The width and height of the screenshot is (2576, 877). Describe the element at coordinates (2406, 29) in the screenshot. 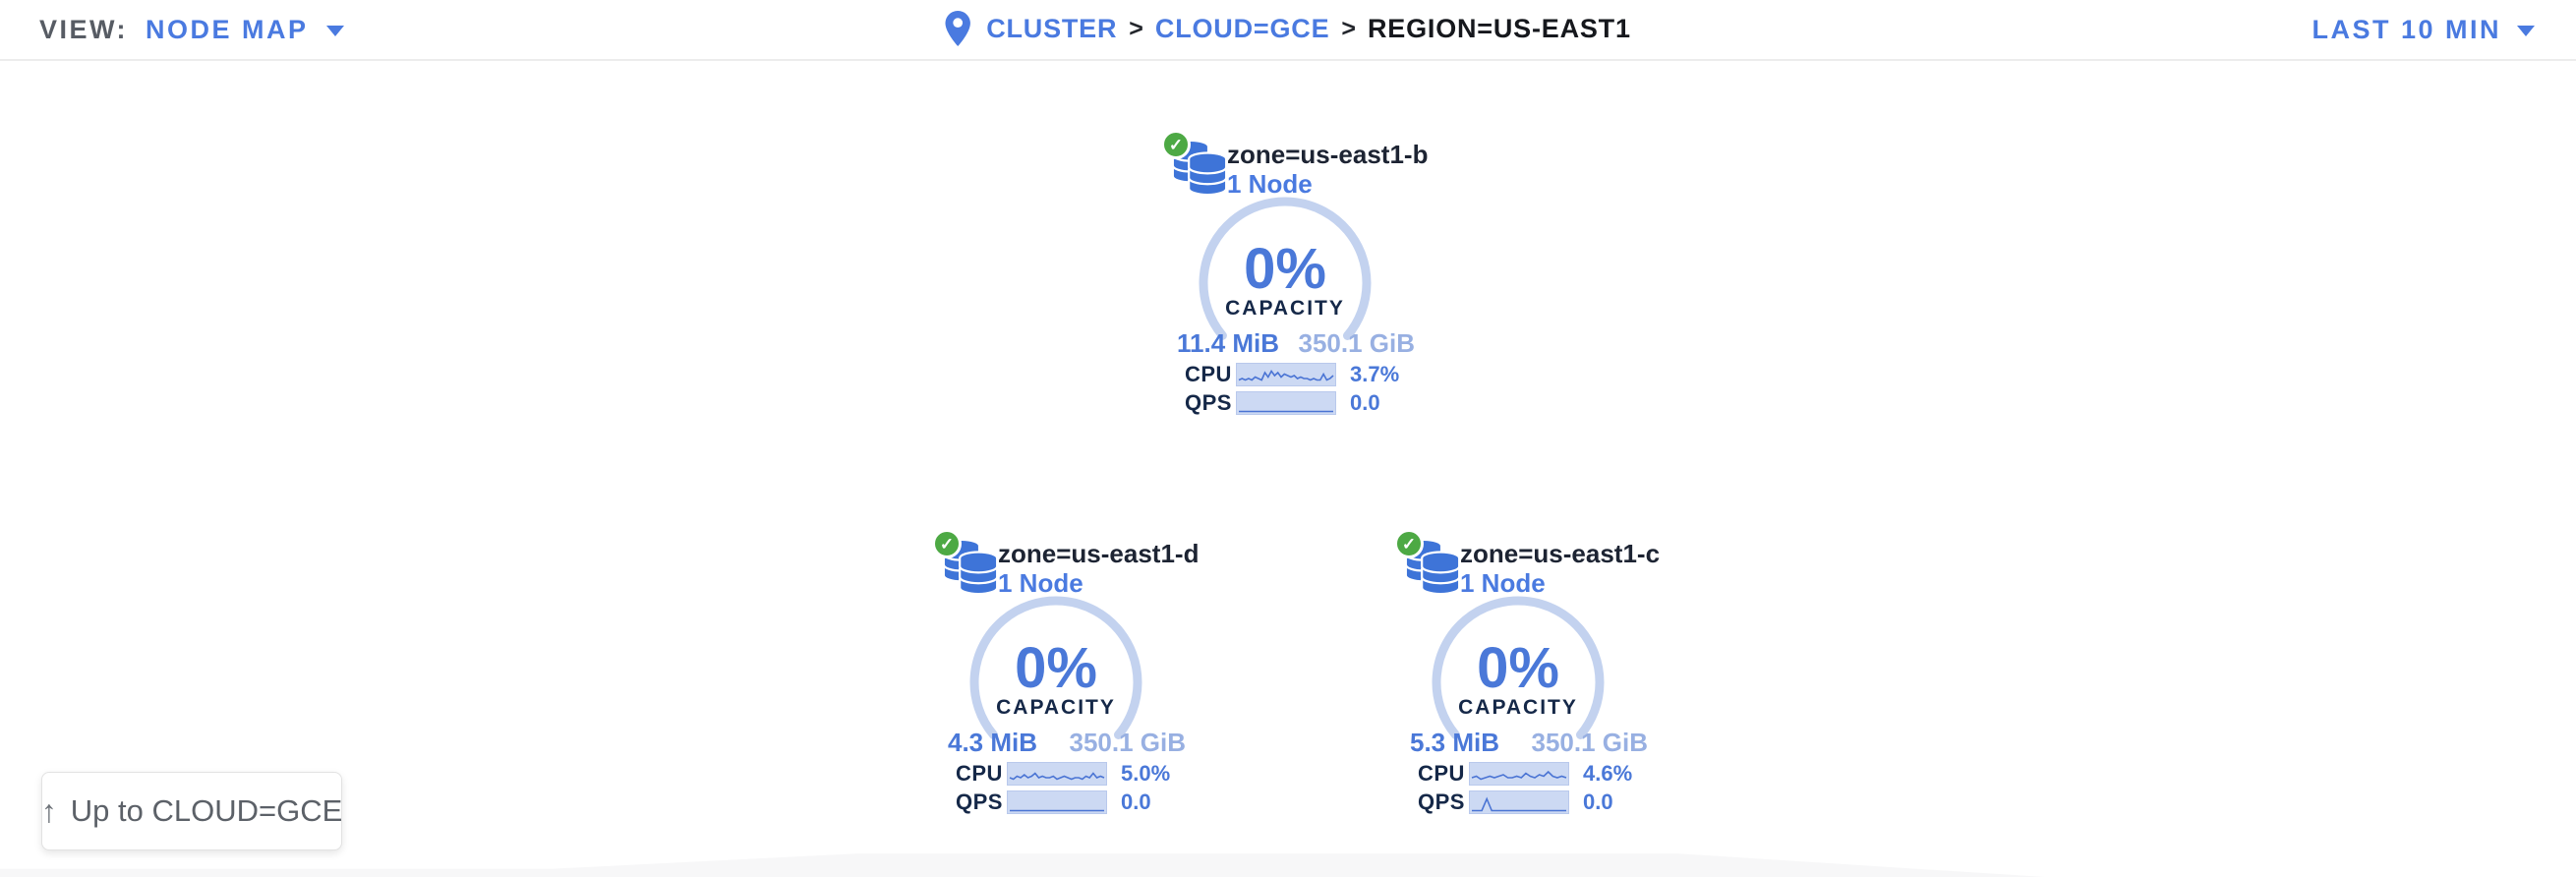

I see `time-range-value: LAST 10 MIN` at that location.